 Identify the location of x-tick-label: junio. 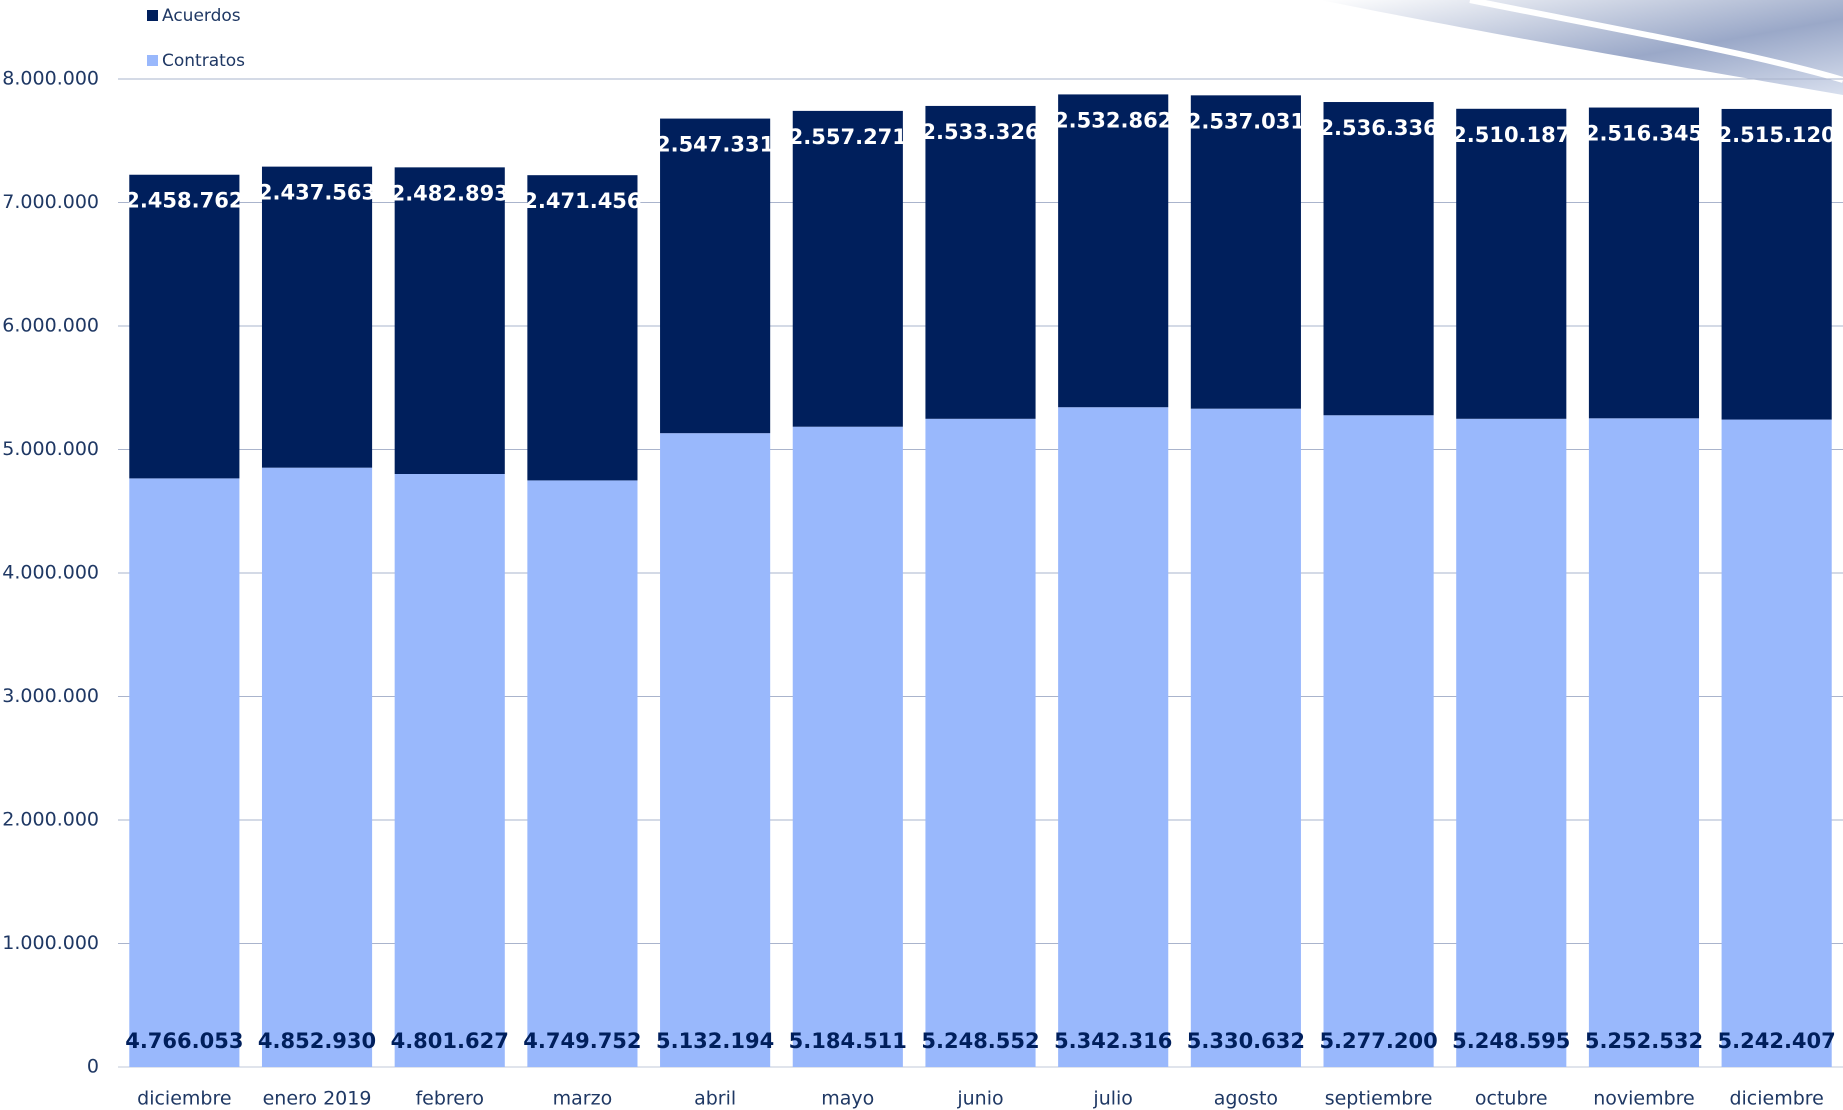
(979, 1099).